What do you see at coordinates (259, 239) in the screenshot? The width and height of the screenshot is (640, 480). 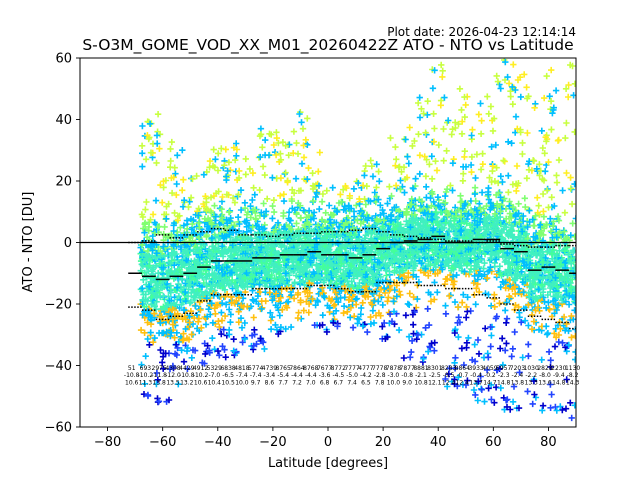 I see `scatter-band--25` at bounding box center [259, 239].